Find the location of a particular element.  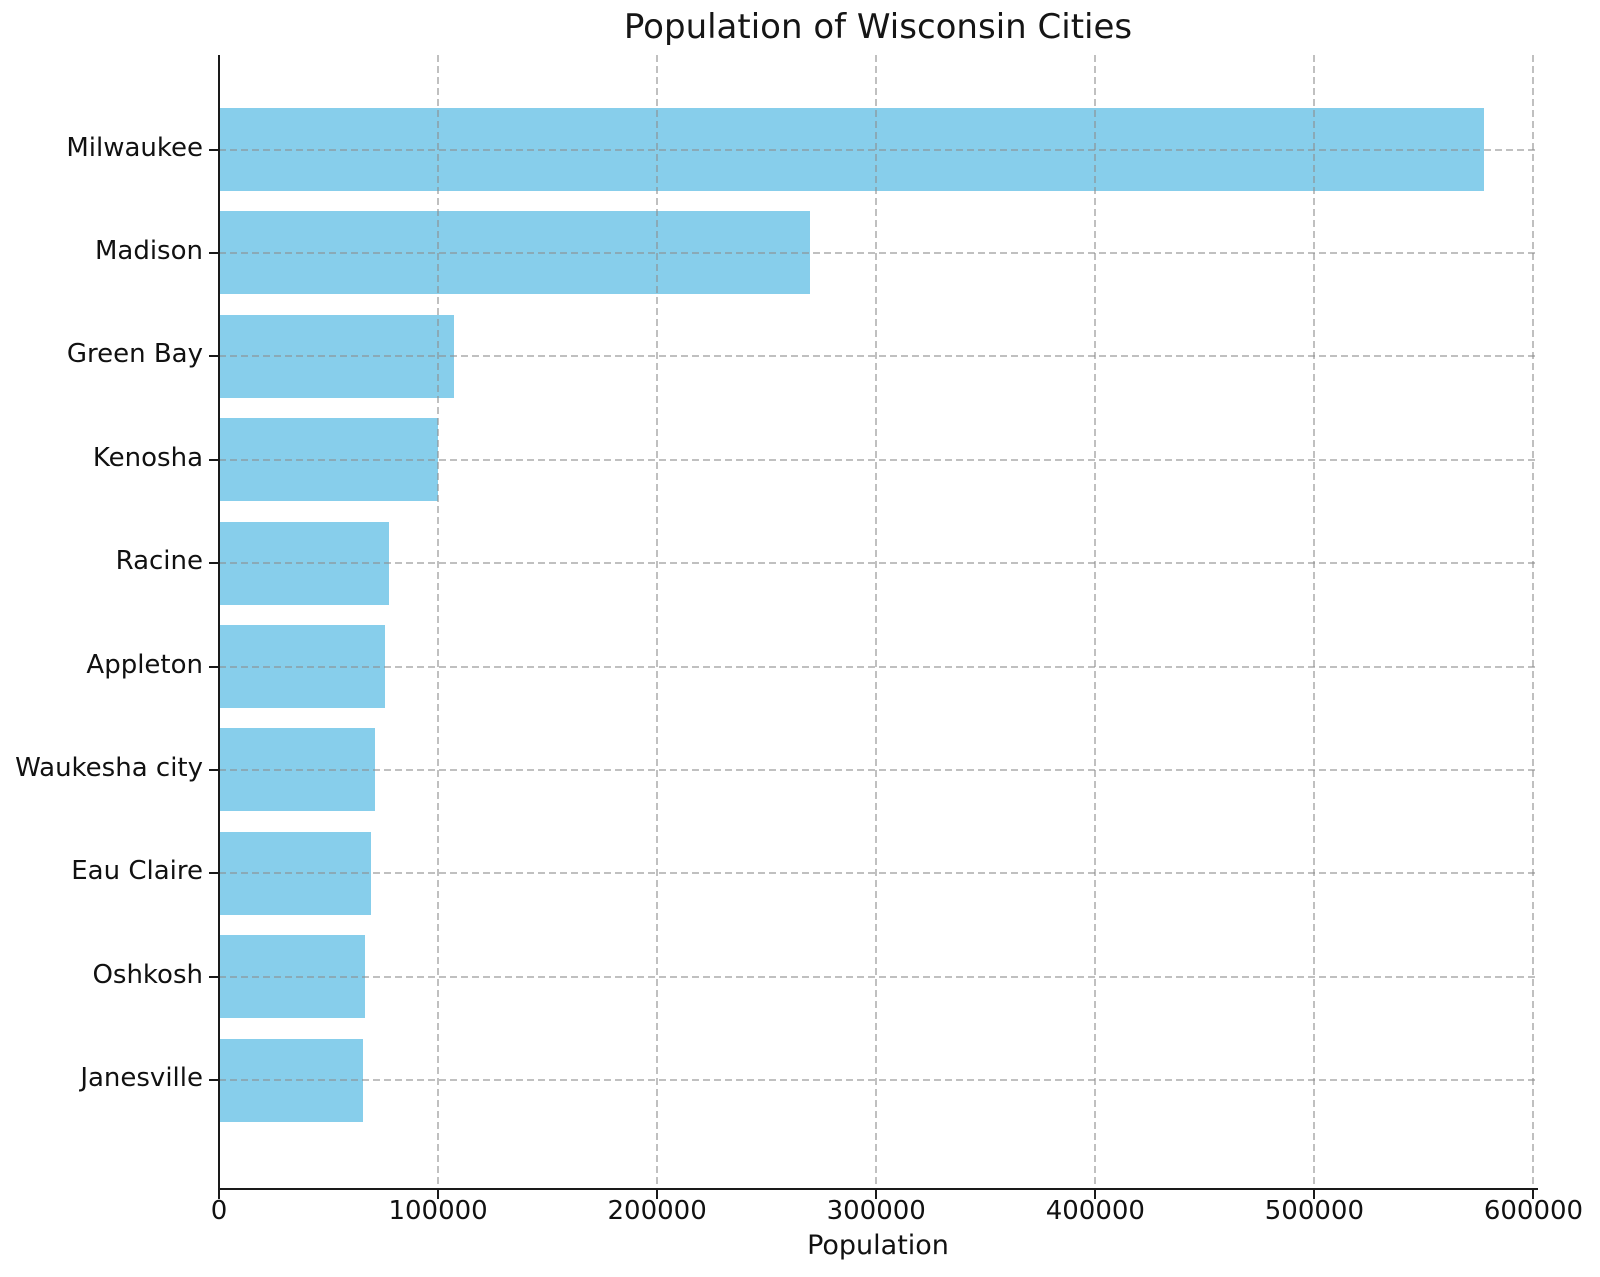

y-tick-mark-kenosha is located at coordinates (214, 459).